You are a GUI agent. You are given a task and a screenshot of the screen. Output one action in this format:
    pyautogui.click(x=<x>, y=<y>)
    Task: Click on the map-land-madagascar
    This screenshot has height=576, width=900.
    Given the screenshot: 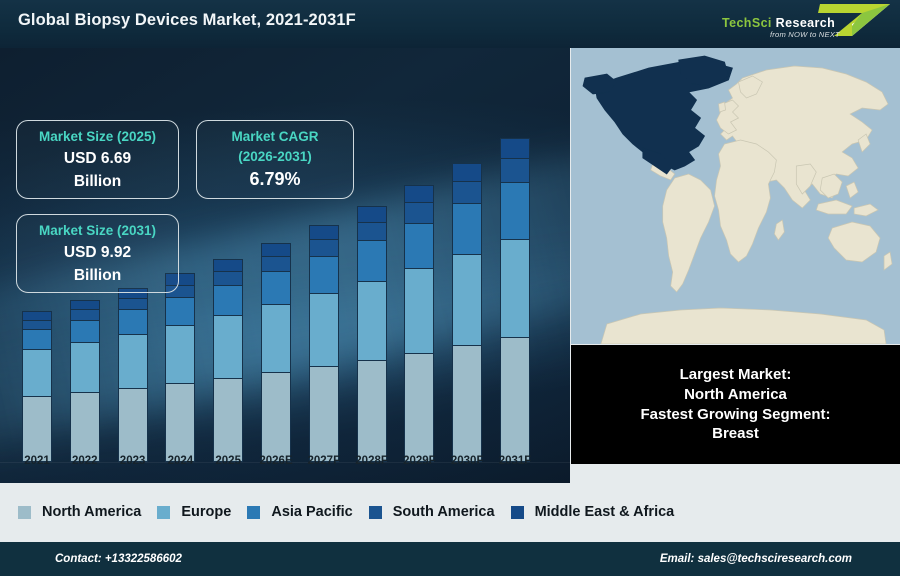 What is the action you would take?
    pyautogui.click(x=779, y=230)
    